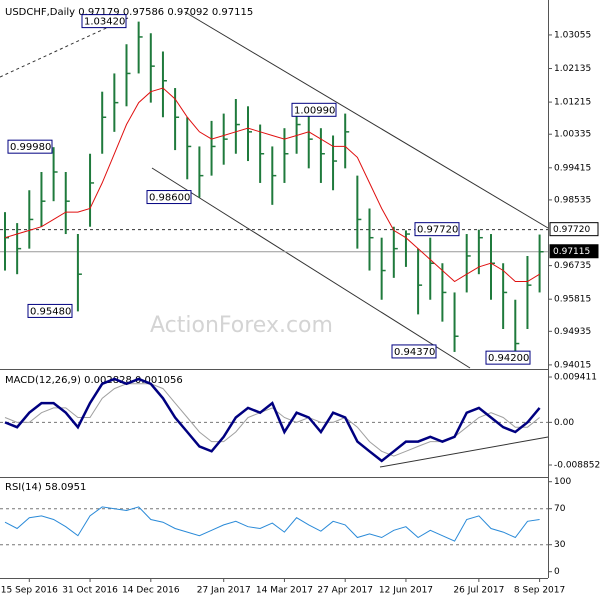  Describe the element at coordinates (572, 168) in the screenshot. I see `y-tick-label: 0.99415` at that location.